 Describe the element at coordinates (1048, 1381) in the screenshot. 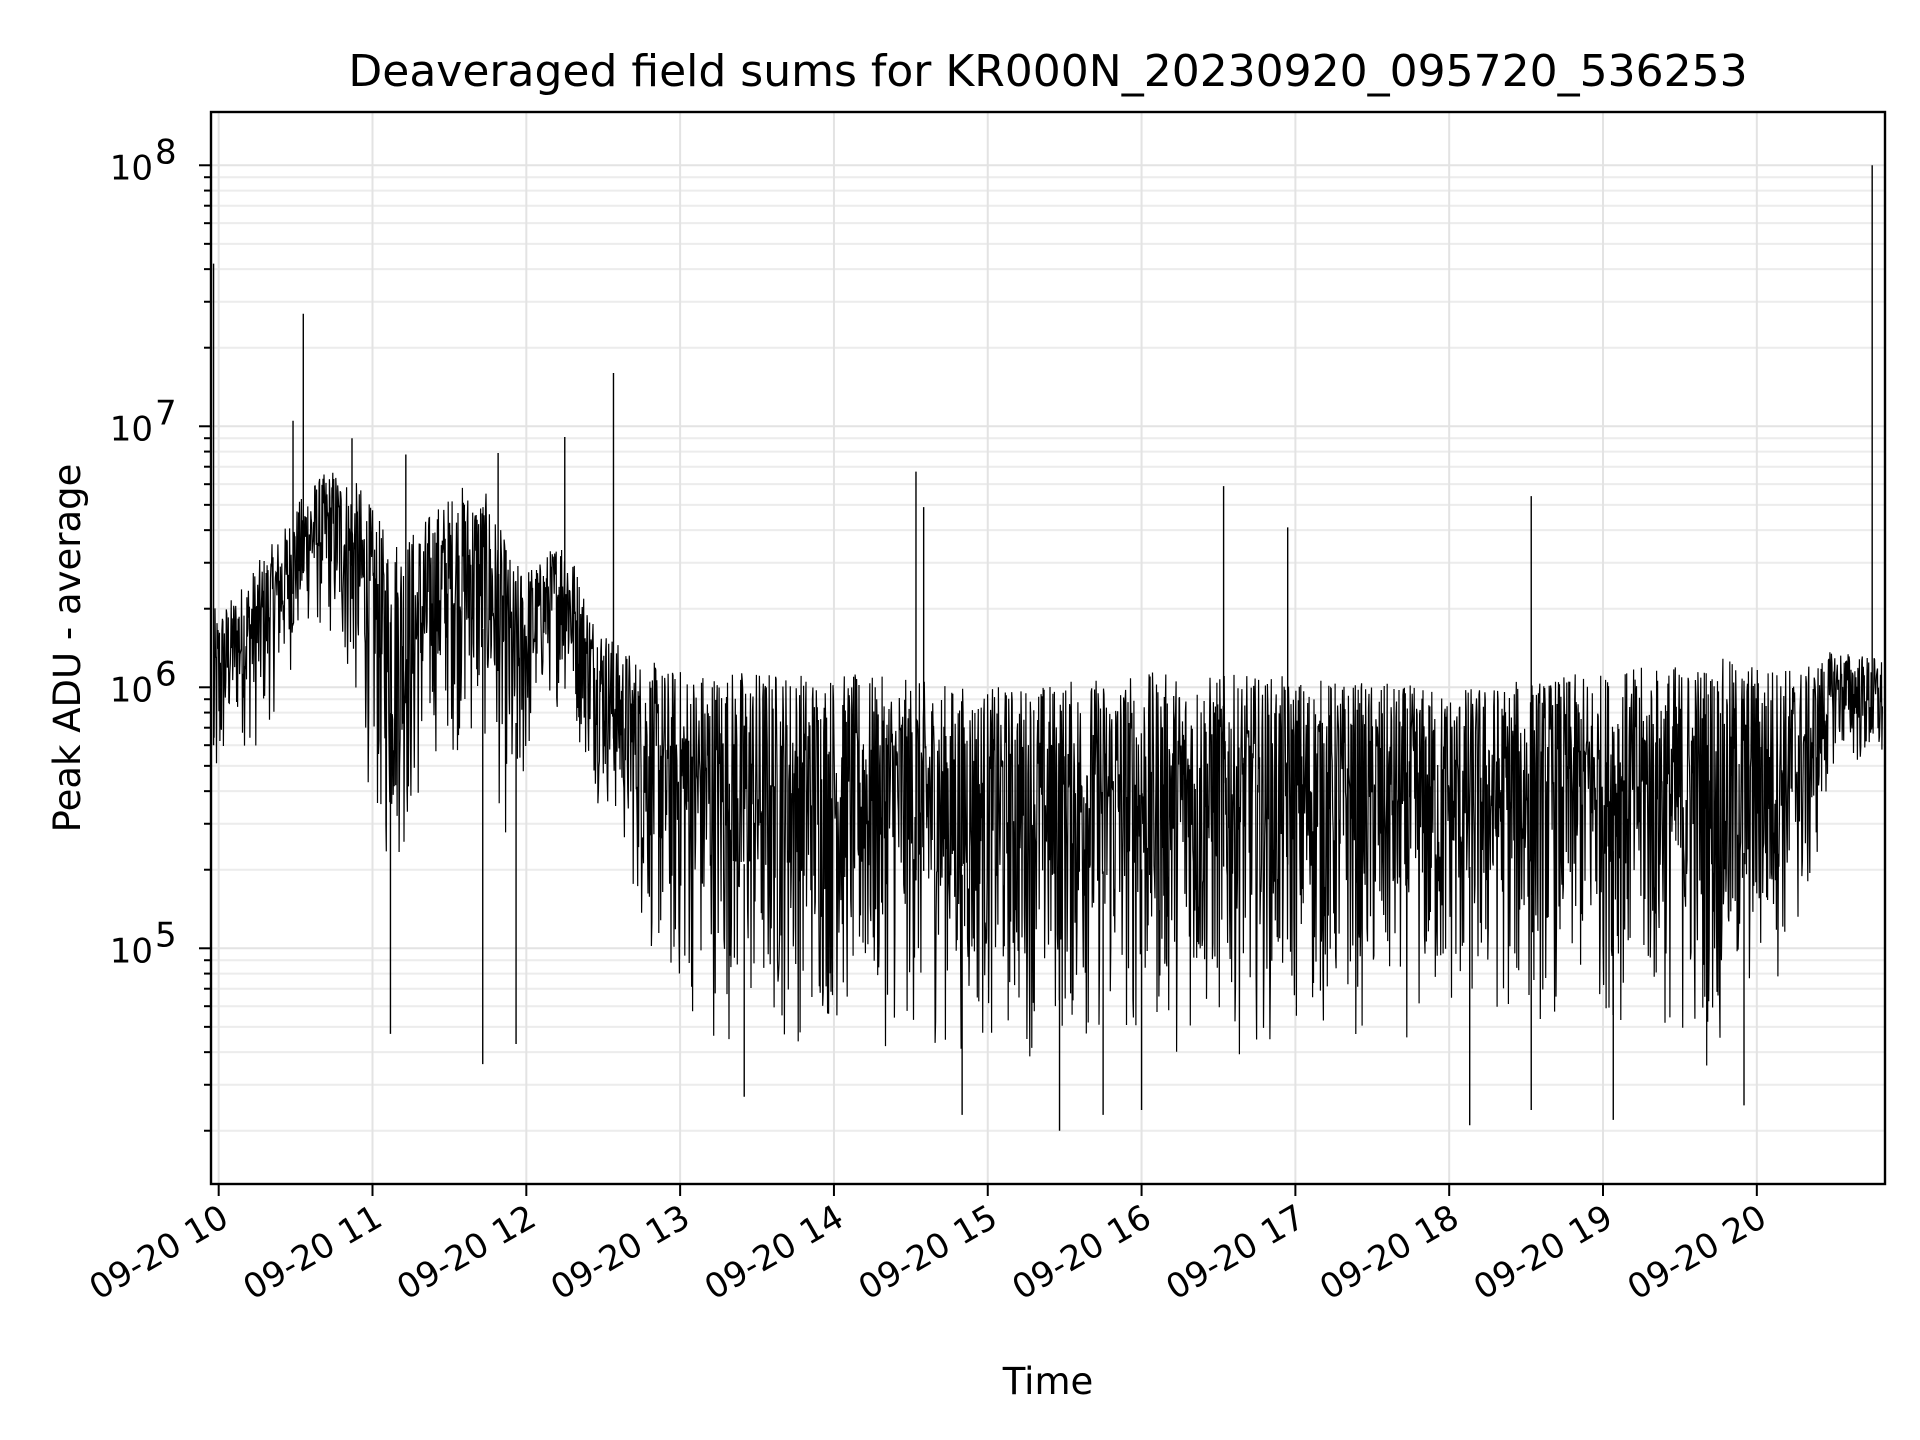

I see `x-axis-label: Time` at that location.